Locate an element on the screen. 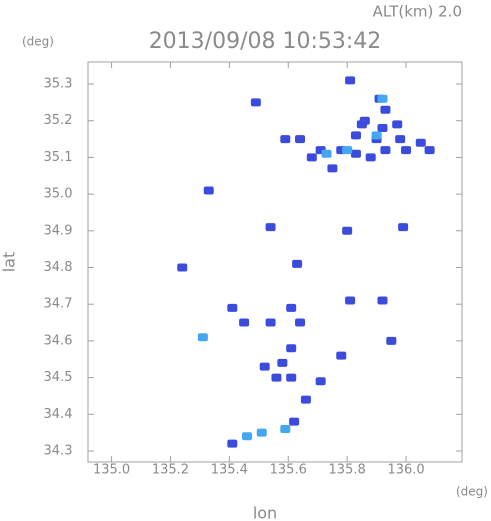 The height and width of the screenshot is (521, 491). y-tick-label: 34.7 is located at coordinates (58, 304).